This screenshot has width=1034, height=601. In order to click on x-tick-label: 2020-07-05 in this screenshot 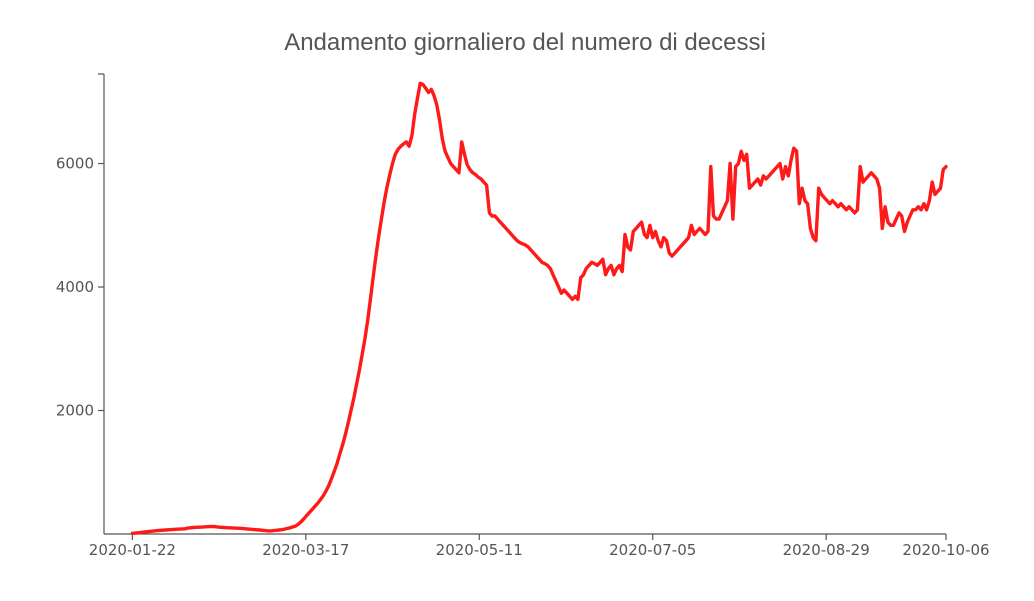, I will do `click(652, 550)`.